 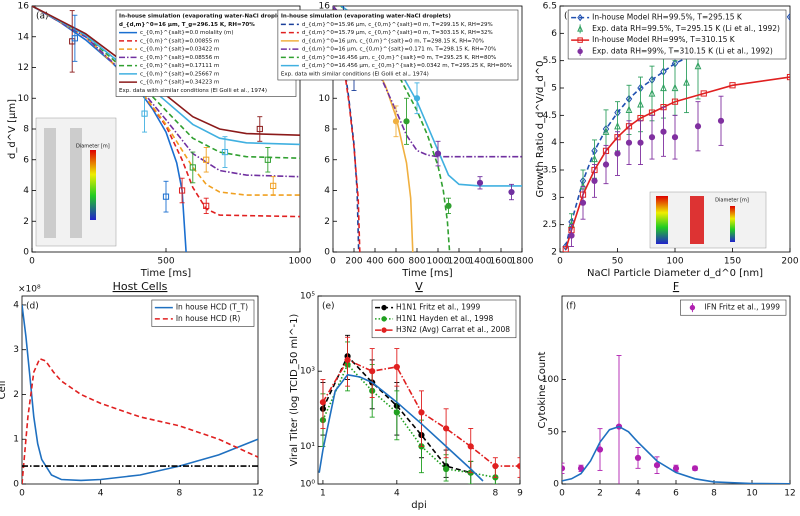 I want to click on y-tick-label: 0, so click(x=26, y=253).